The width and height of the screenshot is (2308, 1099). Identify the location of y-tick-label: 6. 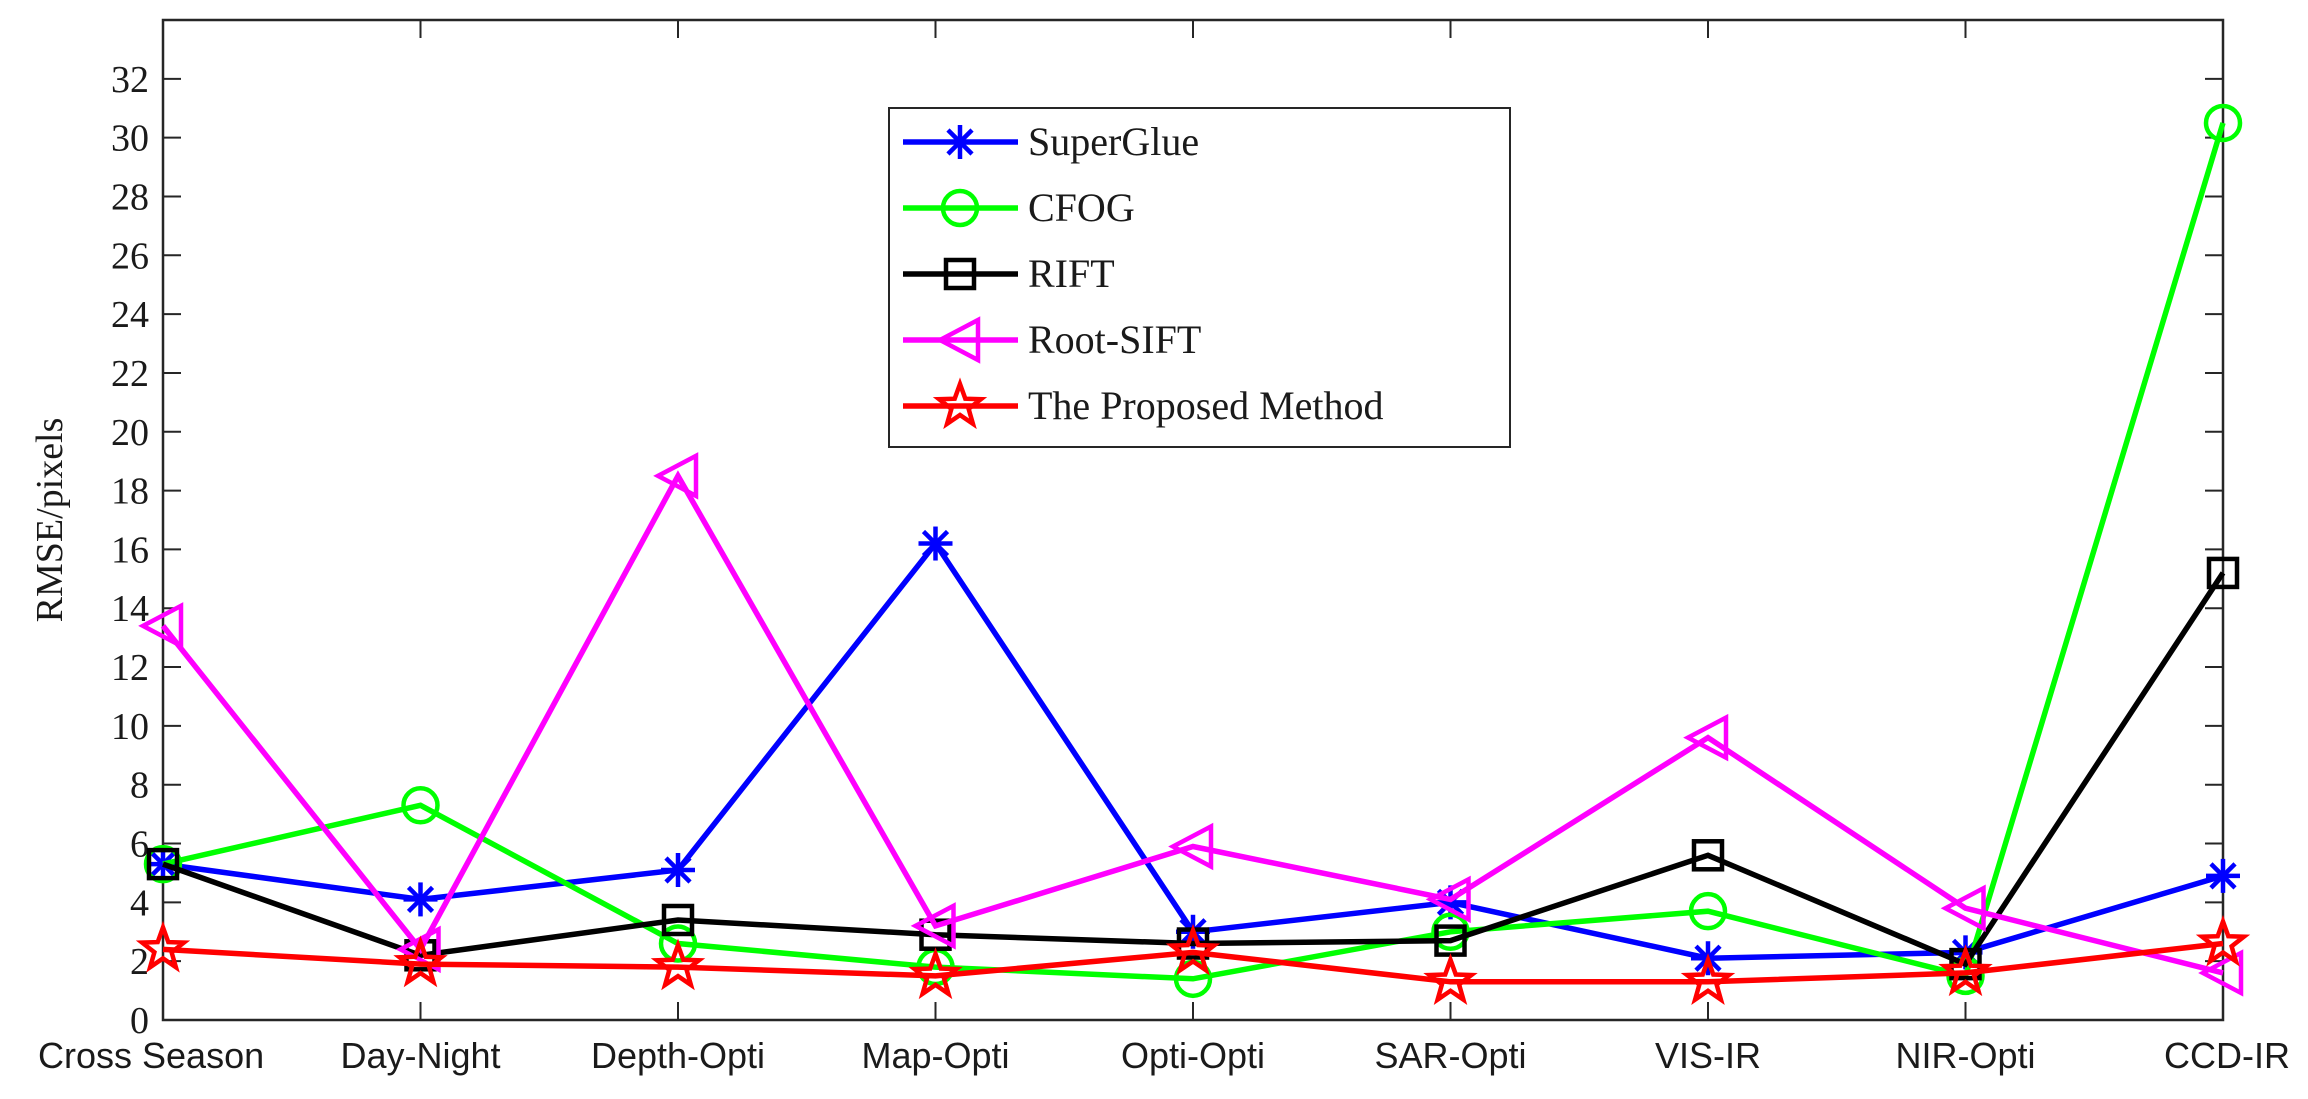
(139, 845).